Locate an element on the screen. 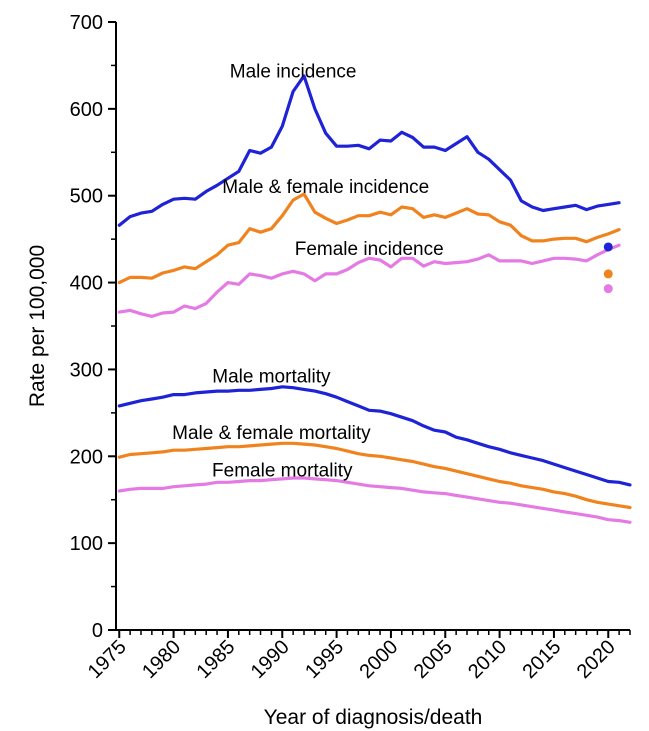  x-ticks: 1975 1980 1985 1990 1995 2000 2005 2010 2015 2020 is located at coordinates (357, 656).